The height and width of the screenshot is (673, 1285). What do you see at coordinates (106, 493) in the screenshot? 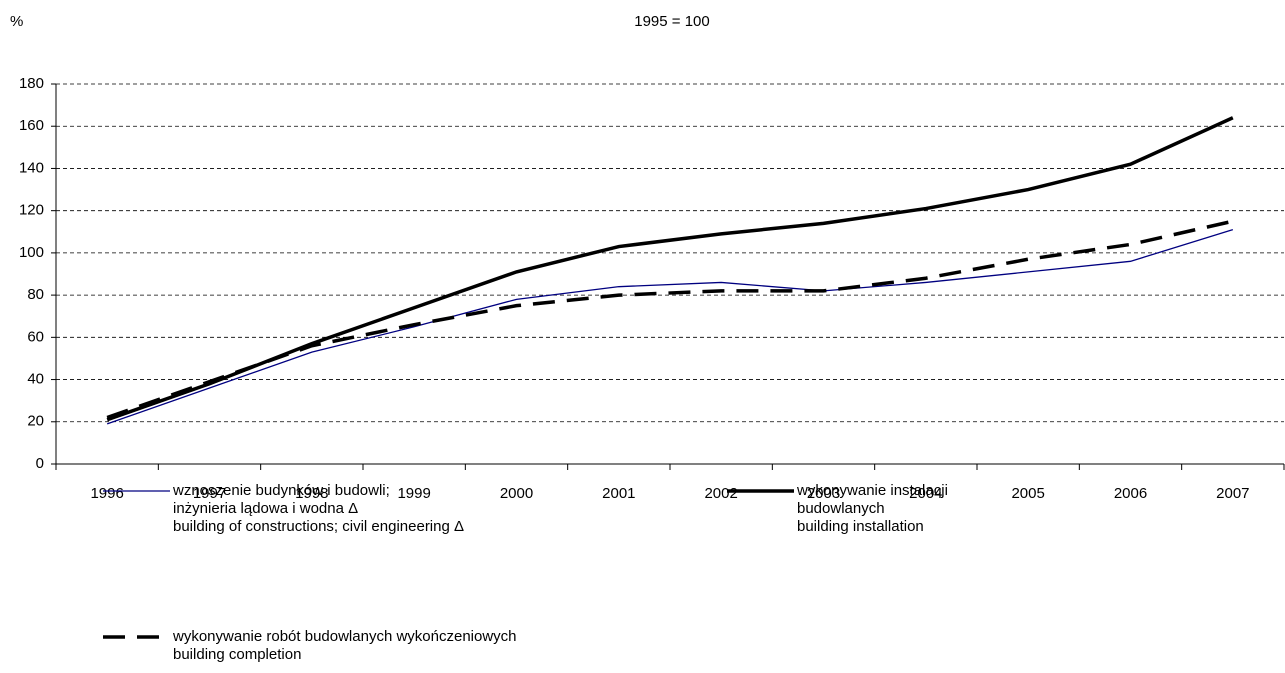
I see `x-tick-label: 1996` at bounding box center [106, 493].